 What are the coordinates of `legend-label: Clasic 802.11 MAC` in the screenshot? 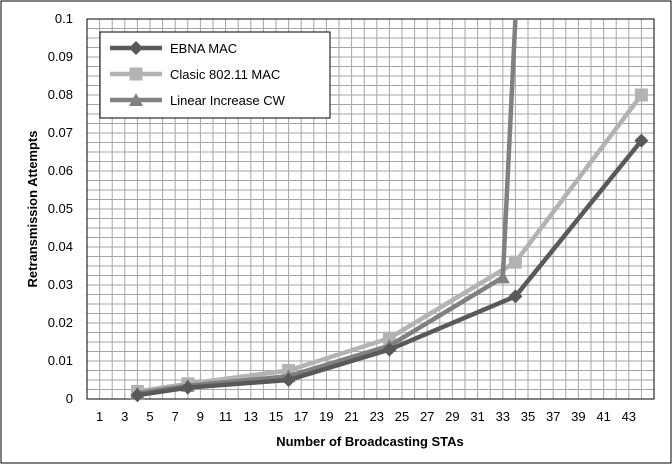 It's located at (225, 74).